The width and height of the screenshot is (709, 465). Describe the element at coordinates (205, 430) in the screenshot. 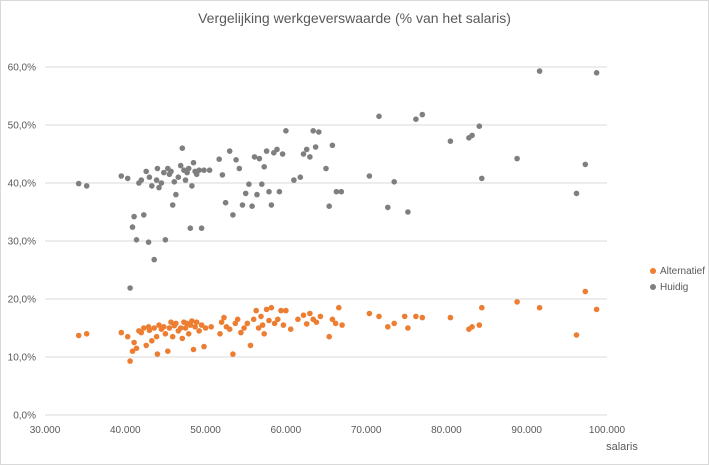

I see `x-tick-label: 50.000` at that location.